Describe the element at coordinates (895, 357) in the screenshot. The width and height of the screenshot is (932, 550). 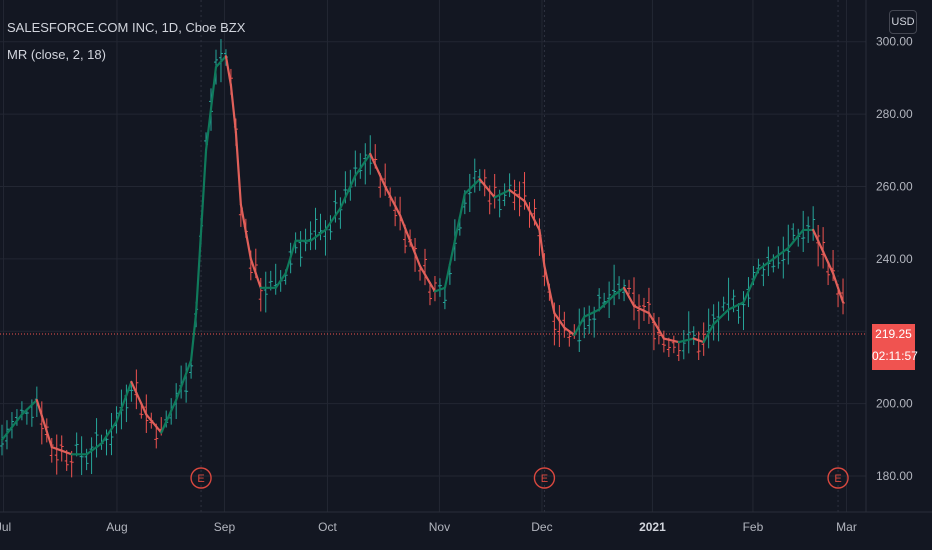
I see `bar-countdown-label: 02:11:57` at that location.